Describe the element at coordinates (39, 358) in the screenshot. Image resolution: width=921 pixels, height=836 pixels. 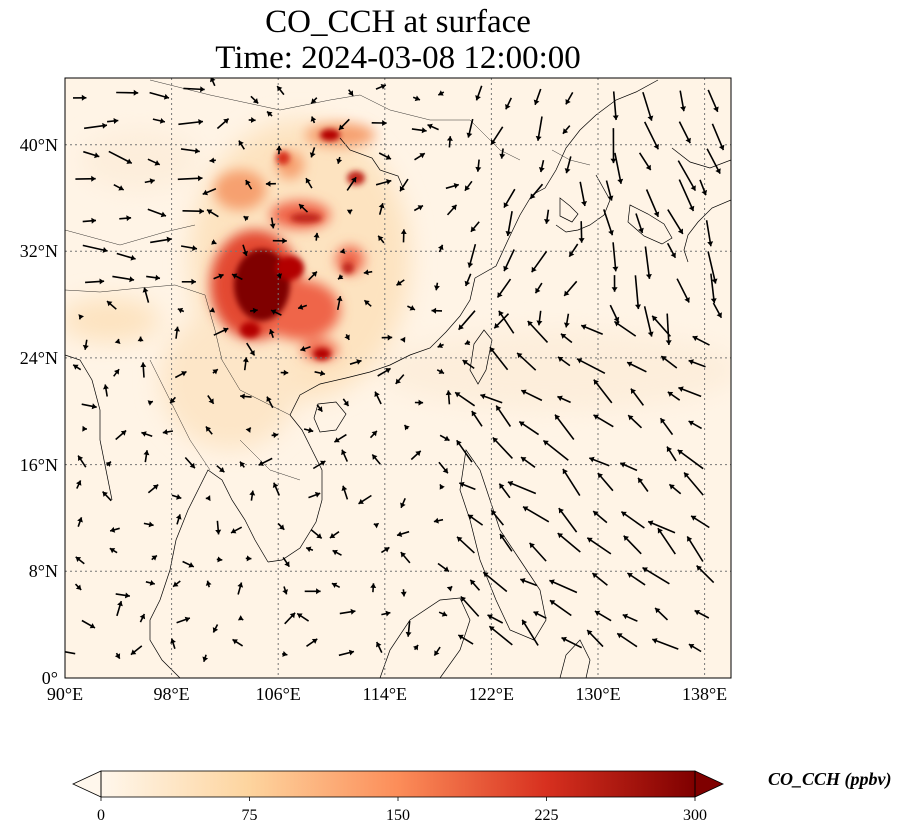
I see `y-tick-label: 24°N` at that location.